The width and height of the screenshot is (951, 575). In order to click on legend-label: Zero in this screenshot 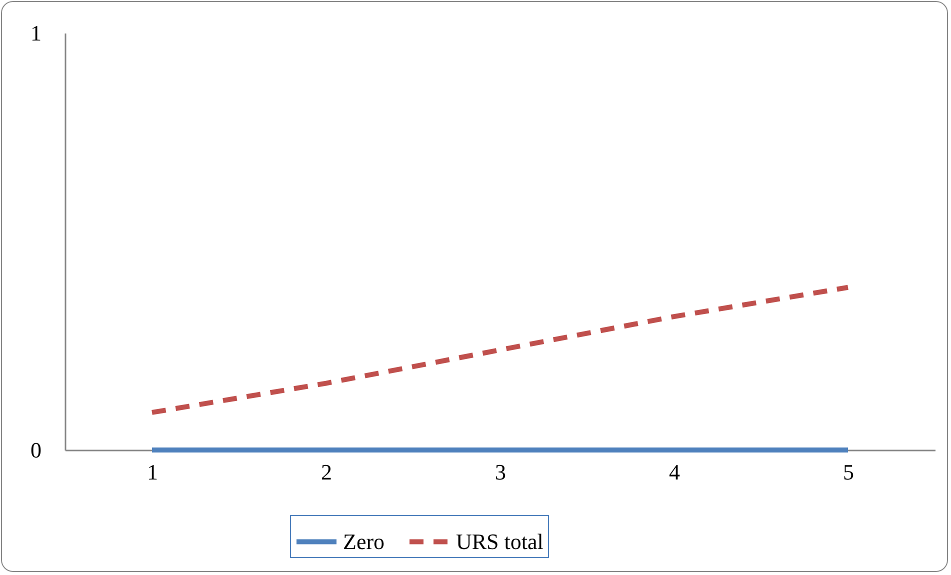, I will do `click(364, 541)`.